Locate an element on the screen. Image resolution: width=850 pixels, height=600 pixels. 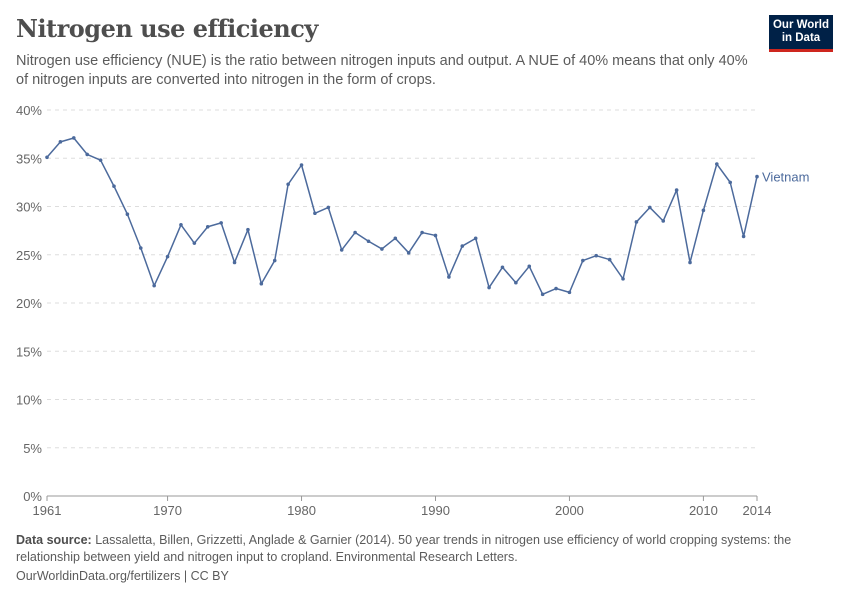
x-tick-label: 1990 is located at coordinates (435, 510).